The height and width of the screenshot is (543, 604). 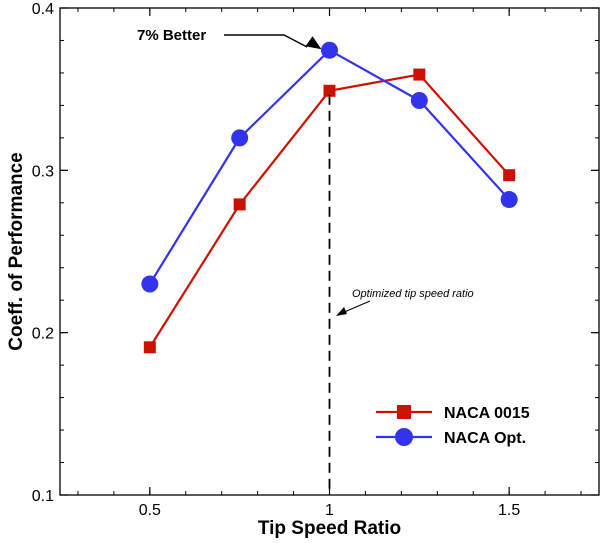 I want to click on optimized-arrow-head, so click(x=341, y=311).